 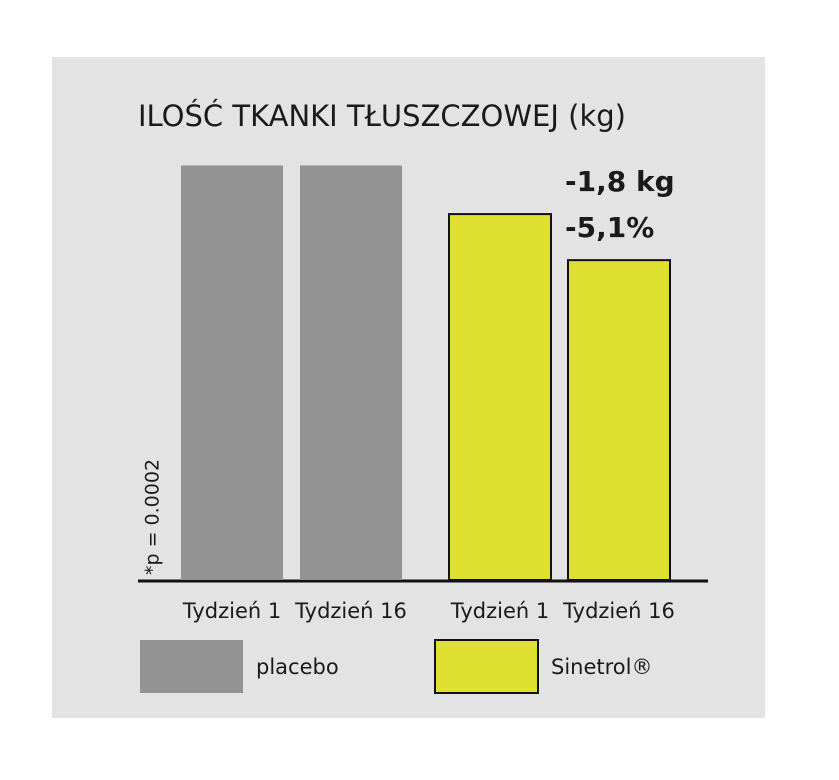 I want to click on annotation: -5,1%, so click(x=609, y=227).